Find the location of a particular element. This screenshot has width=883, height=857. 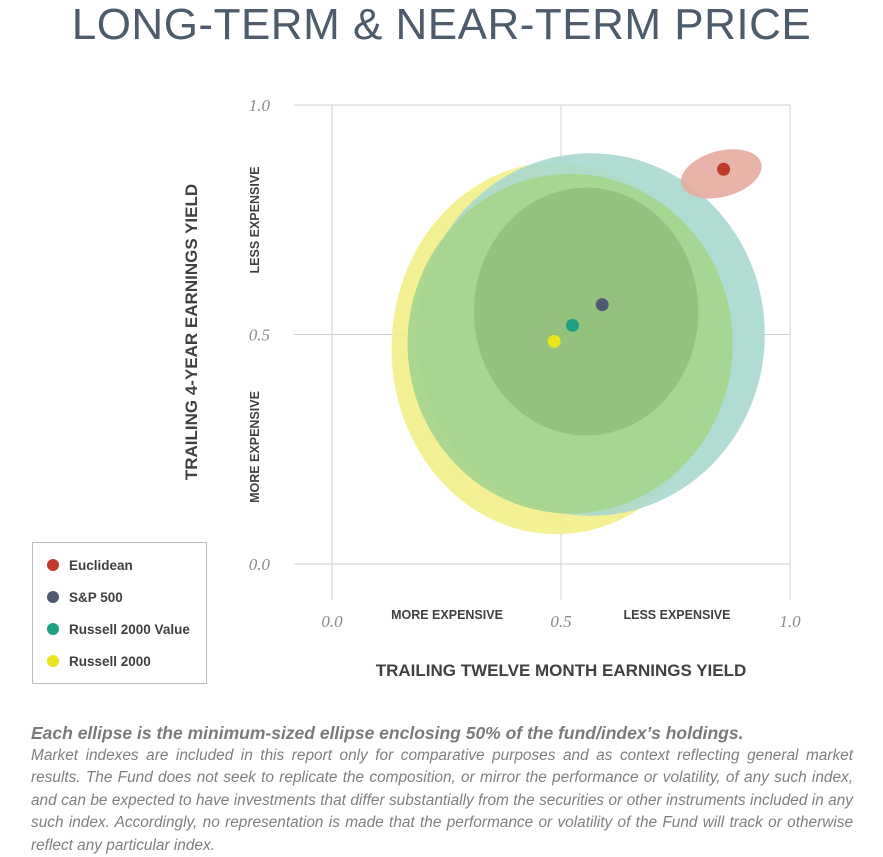

y-tick-label: 1.0 is located at coordinates (260, 105).